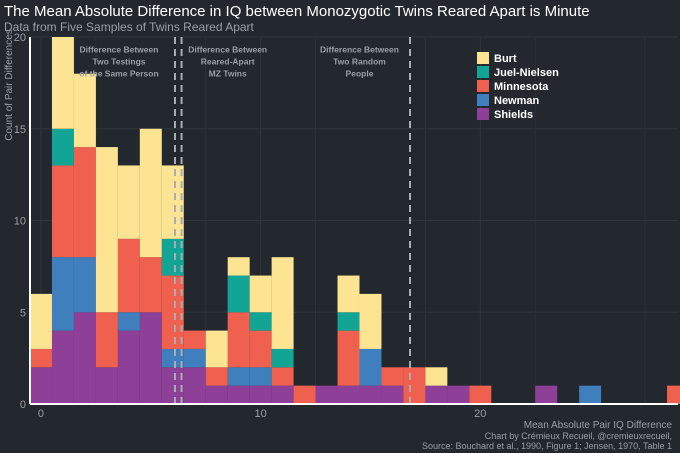  What do you see at coordinates (521, 87) in the screenshot?
I see `legend-label: Minnesota` at bounding box center [521, 87].